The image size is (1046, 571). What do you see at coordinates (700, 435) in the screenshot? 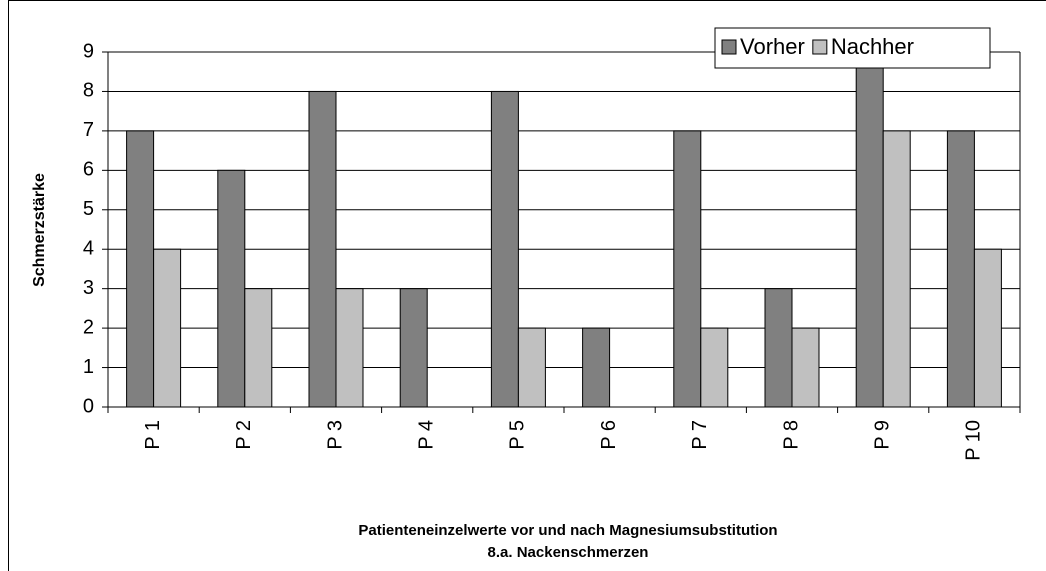
I see `x-tick-label: P 7` at bounding box center [700, 435].